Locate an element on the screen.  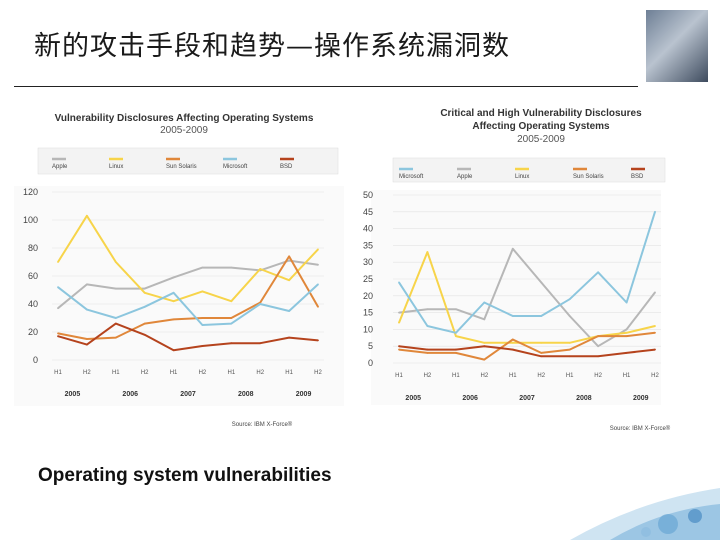
chart-subtitle: 2005-2009 is located at coordinates (184, 130).